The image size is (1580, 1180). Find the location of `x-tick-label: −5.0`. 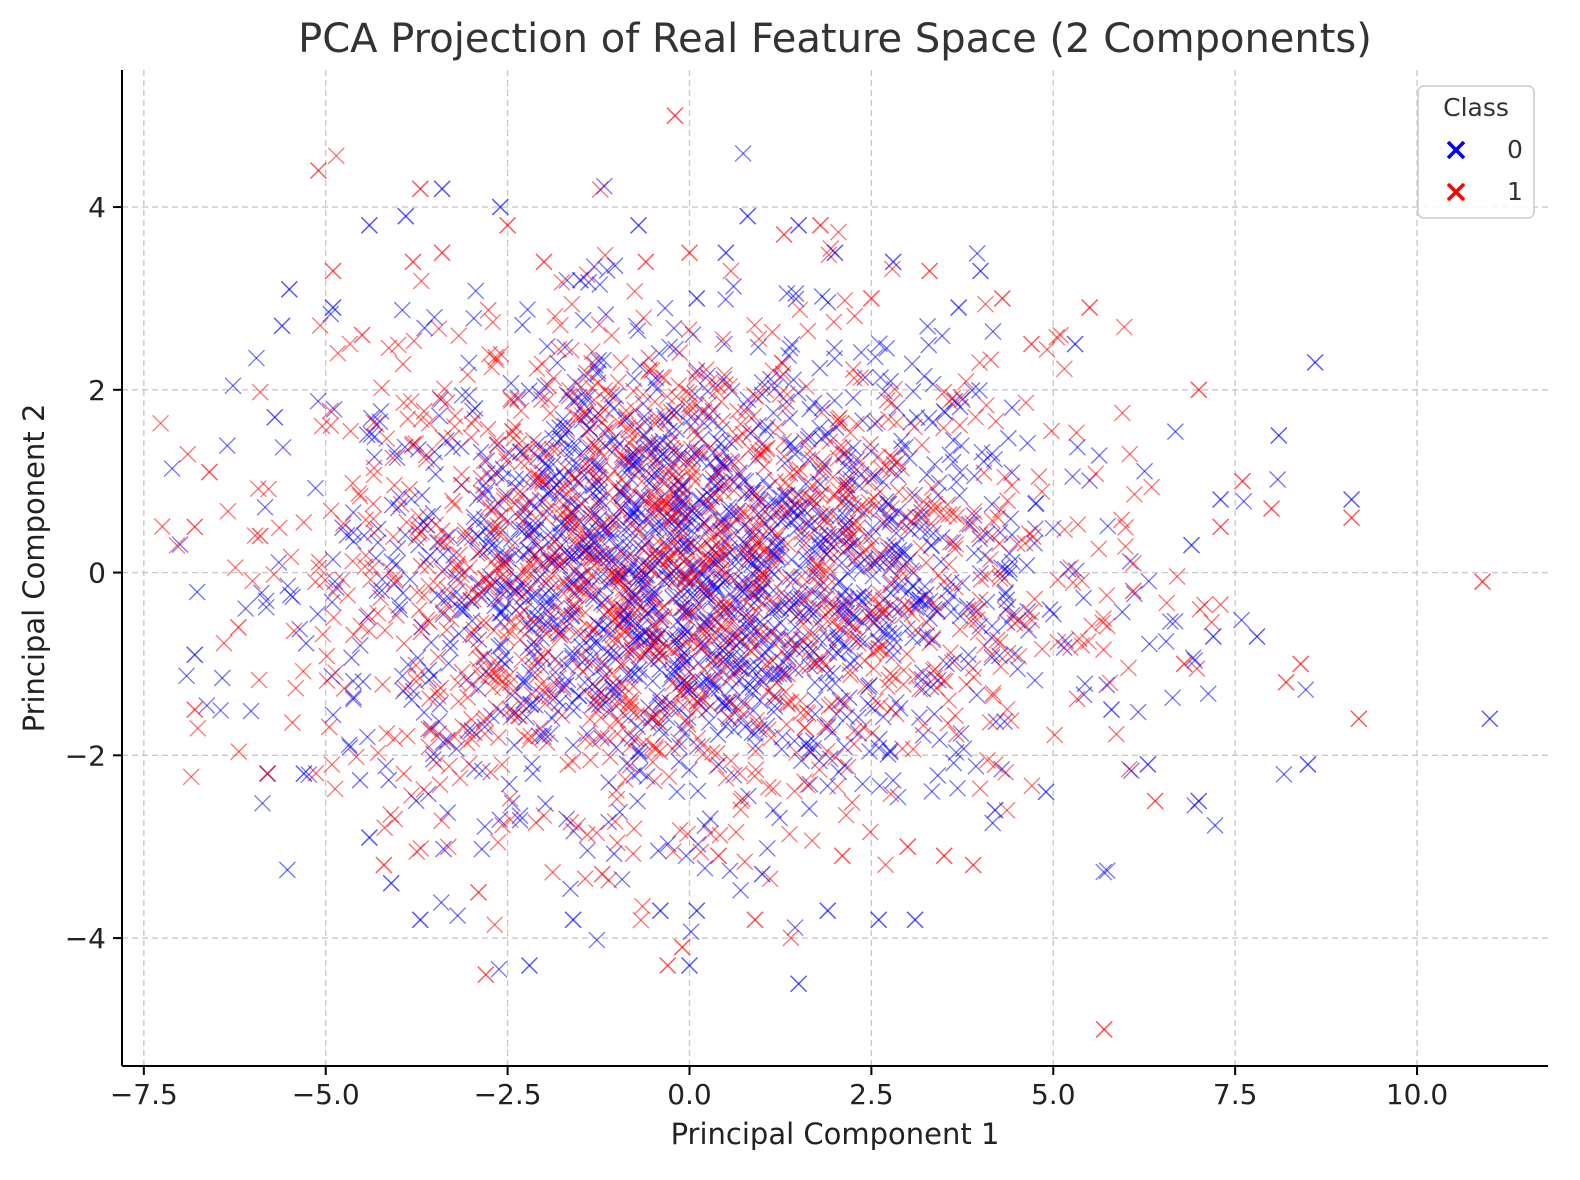

x-tick-label: −5.0 is located at coordinates (326, 1094).